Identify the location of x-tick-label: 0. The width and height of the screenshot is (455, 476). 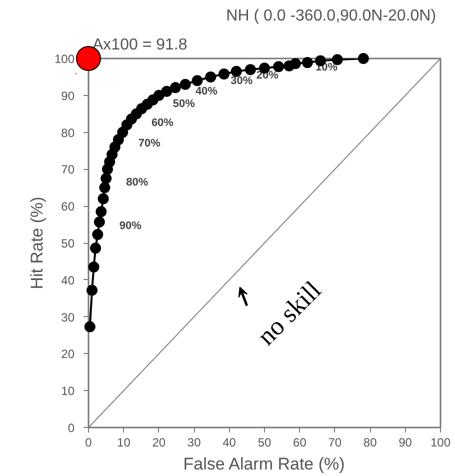
(88, 443).